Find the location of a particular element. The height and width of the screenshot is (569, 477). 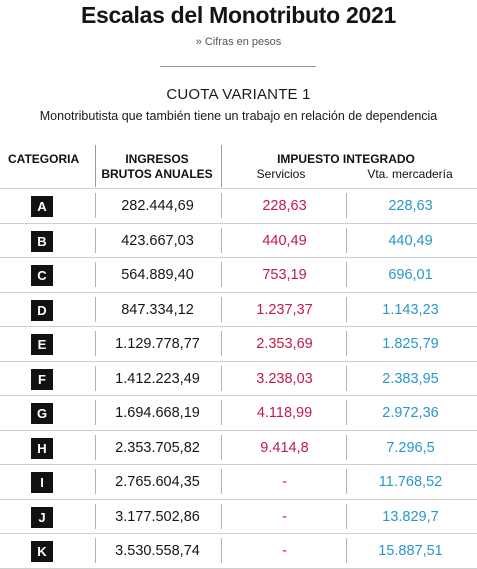

ingresos-brutos-cell: 1.412.223,49 is located at coordinates (157, 378).